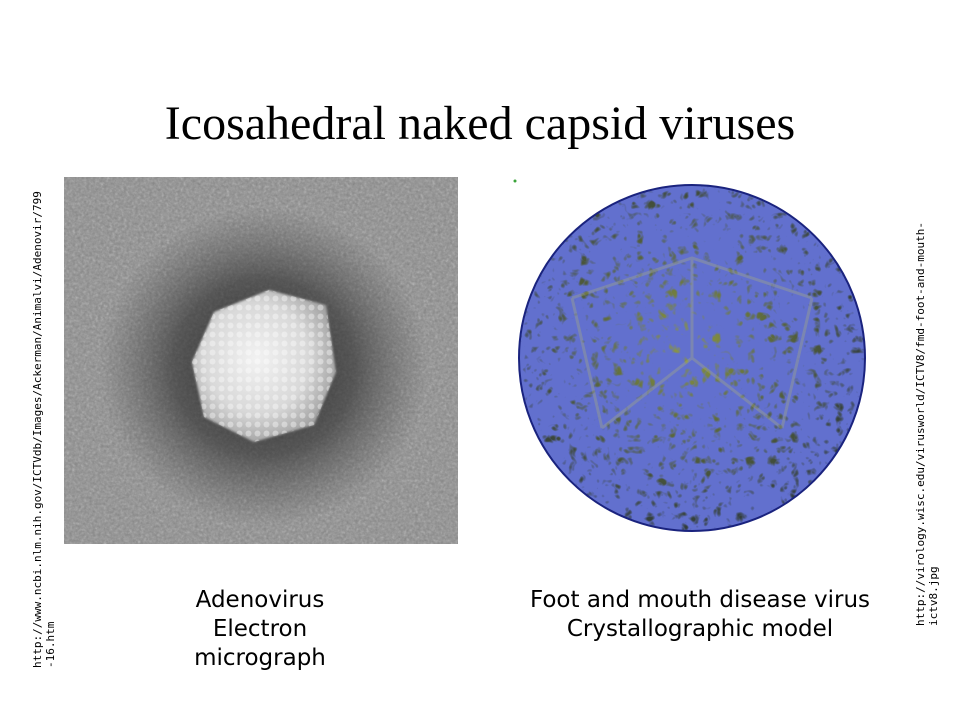  Describe the element at coordinates (933, 596) in the screenshot. I see `source-line: ictv8.jpg` at that location.